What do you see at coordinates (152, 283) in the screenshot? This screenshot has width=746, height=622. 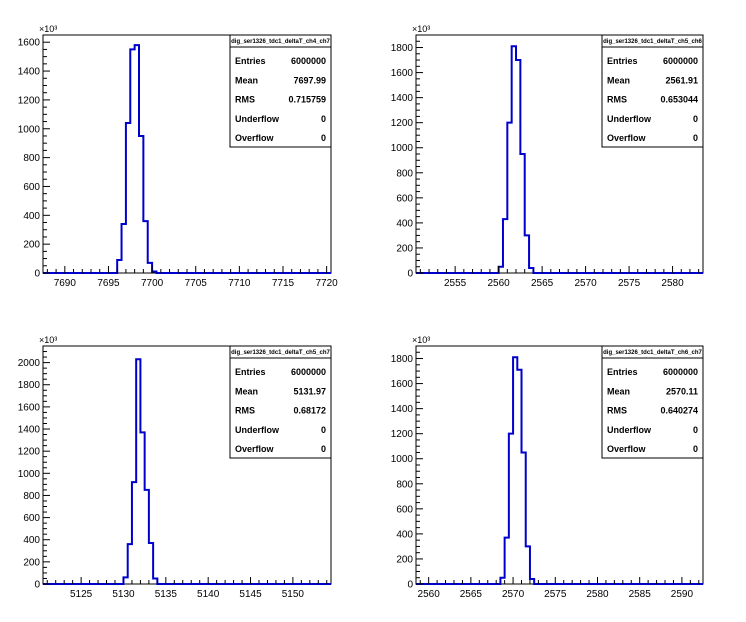 I see `x-tick-label: 7700` at bounding box center [152, 283].